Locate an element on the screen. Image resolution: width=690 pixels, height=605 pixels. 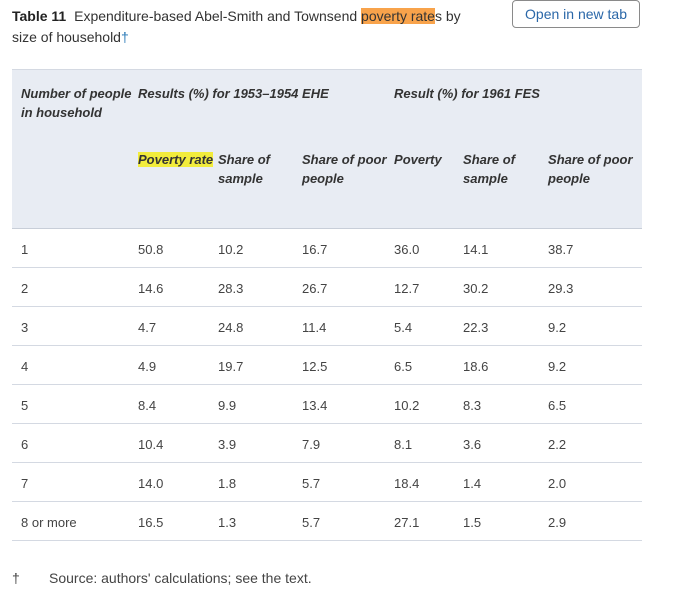
caption-footnote-link: † is located at coordinates (124, 37).